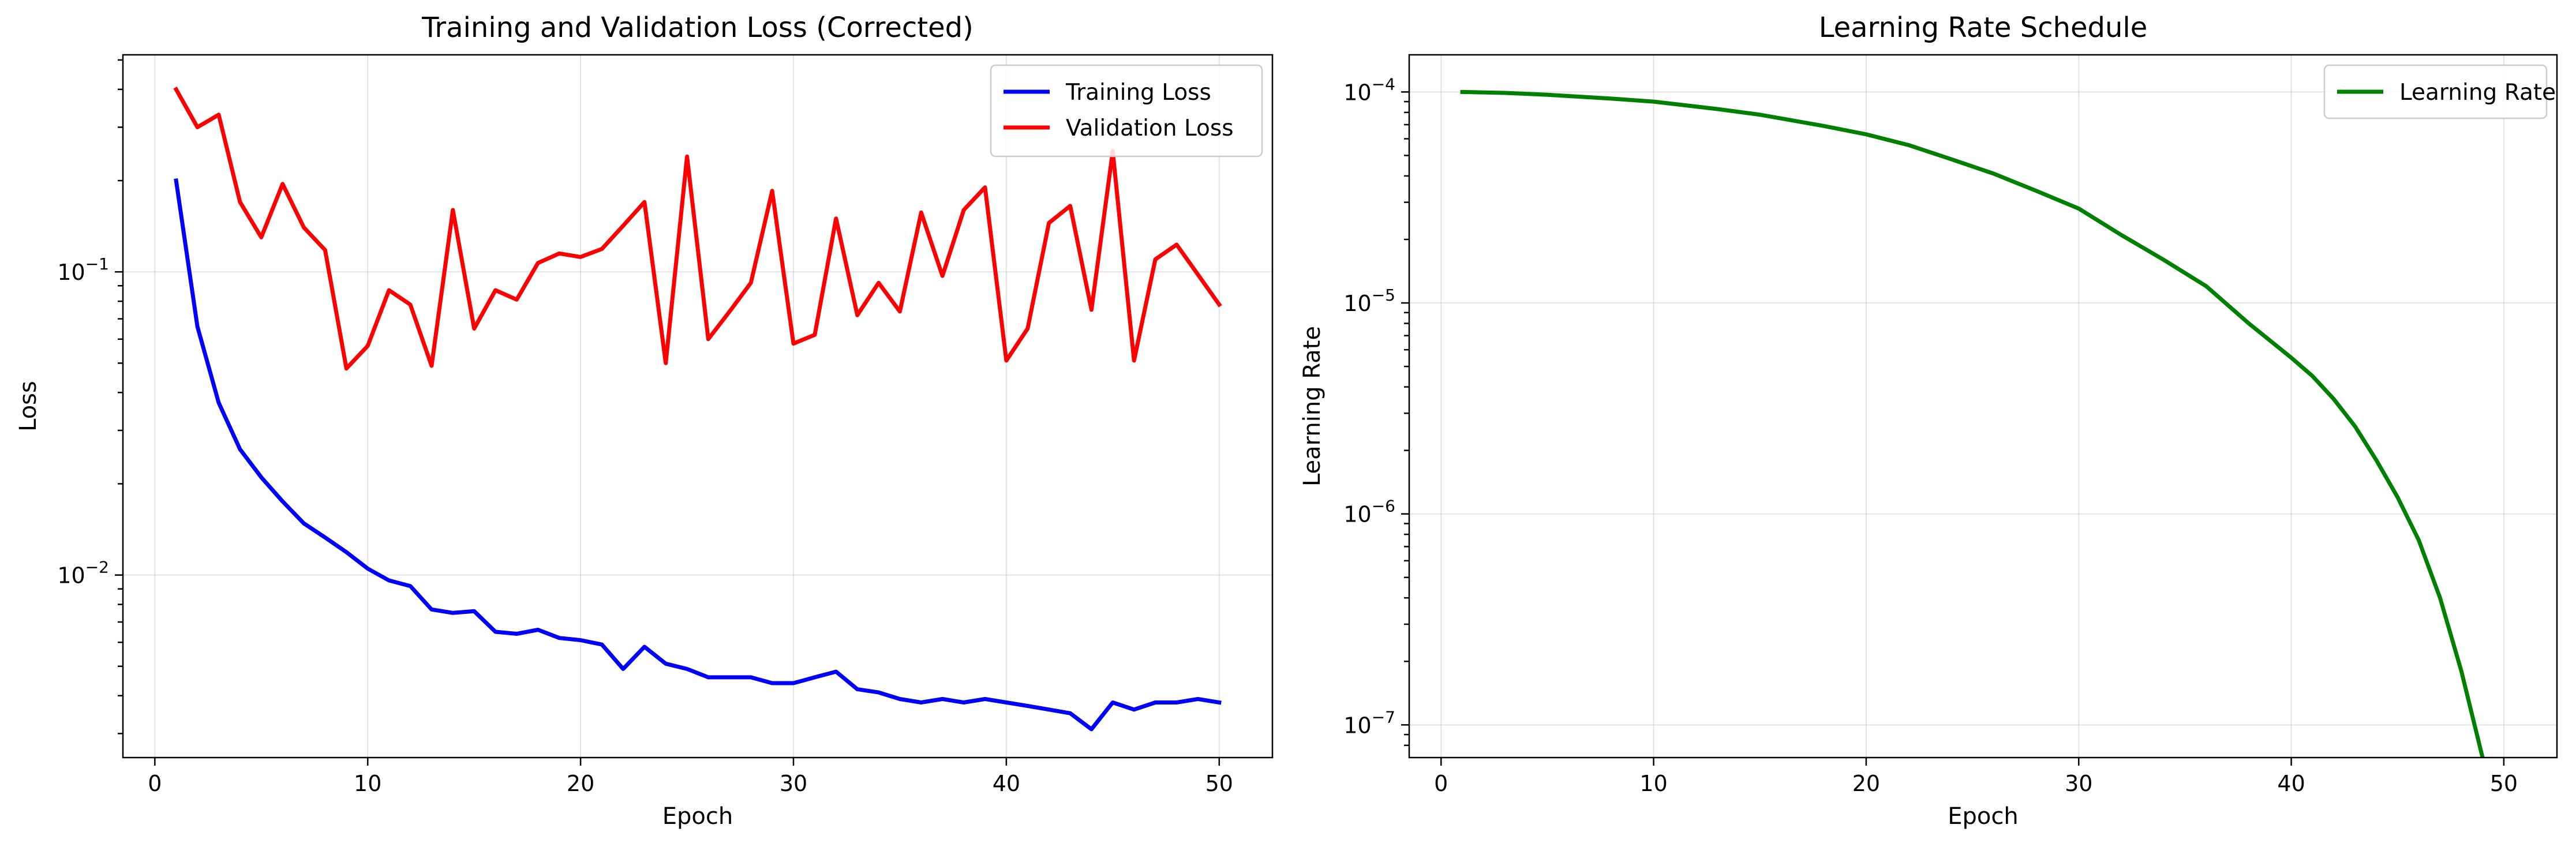 Image resolution: width=2576 pixels, height=847 pixels. Describe the element at coordinates (1369, 90) in the screenshot. I see `y-tick-label: 10⁻⁴` at that location.